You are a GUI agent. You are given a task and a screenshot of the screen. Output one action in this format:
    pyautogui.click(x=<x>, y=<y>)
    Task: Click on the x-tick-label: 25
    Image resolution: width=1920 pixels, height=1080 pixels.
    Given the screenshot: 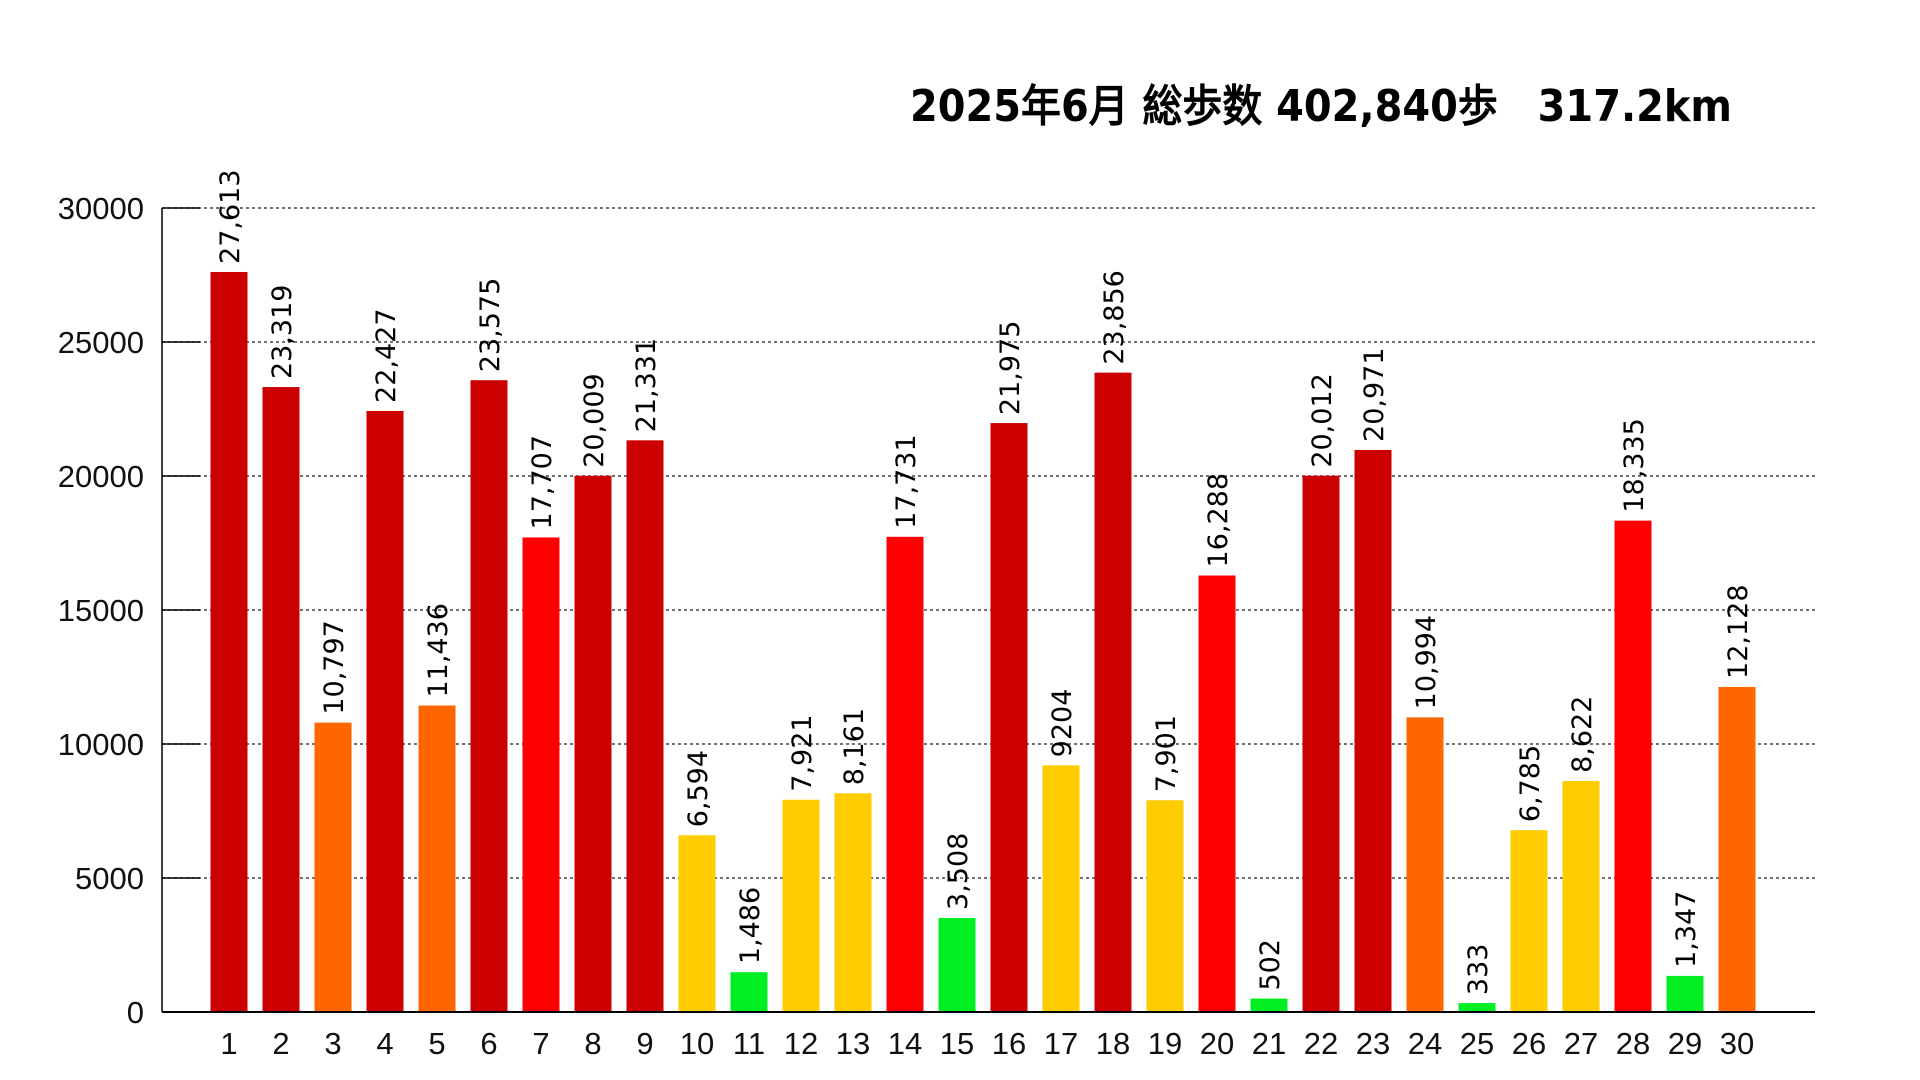 What is the action you would take?
    pyautogui.click(x=1477, y=1043)
    